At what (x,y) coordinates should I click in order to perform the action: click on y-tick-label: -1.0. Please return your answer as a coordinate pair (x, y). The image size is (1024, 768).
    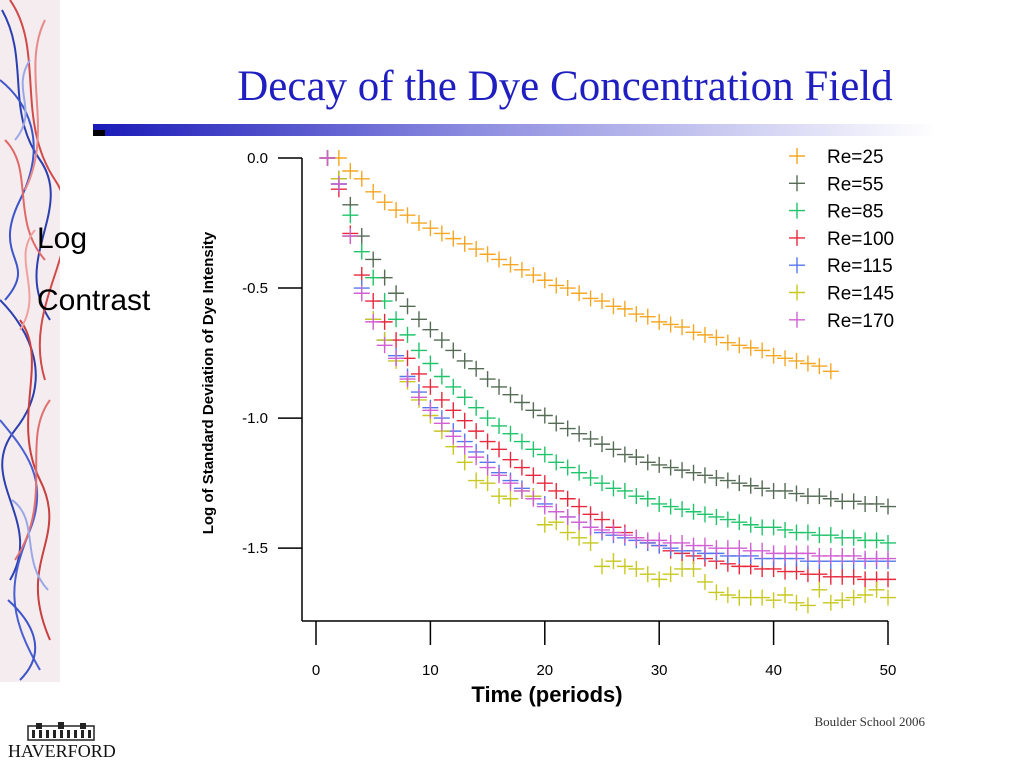
    Looking at the image, I should click on (255, 418).